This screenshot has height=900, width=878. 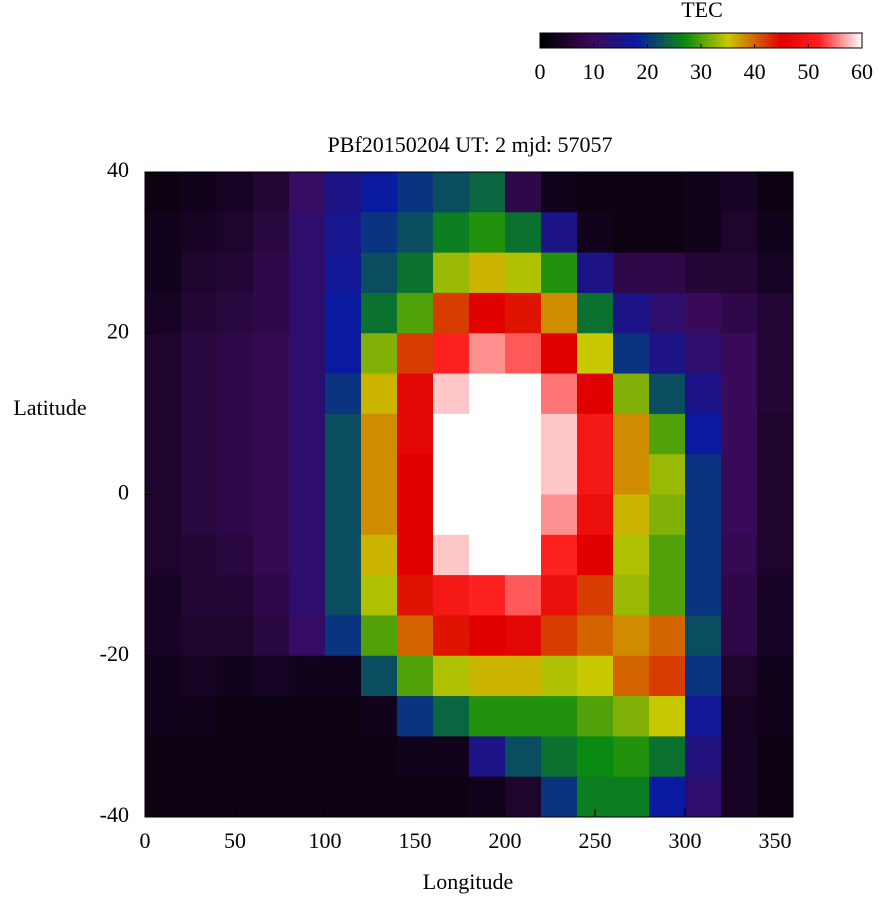 I want to click on colorbar-tick-label: 0, so click(x=540, y=71).